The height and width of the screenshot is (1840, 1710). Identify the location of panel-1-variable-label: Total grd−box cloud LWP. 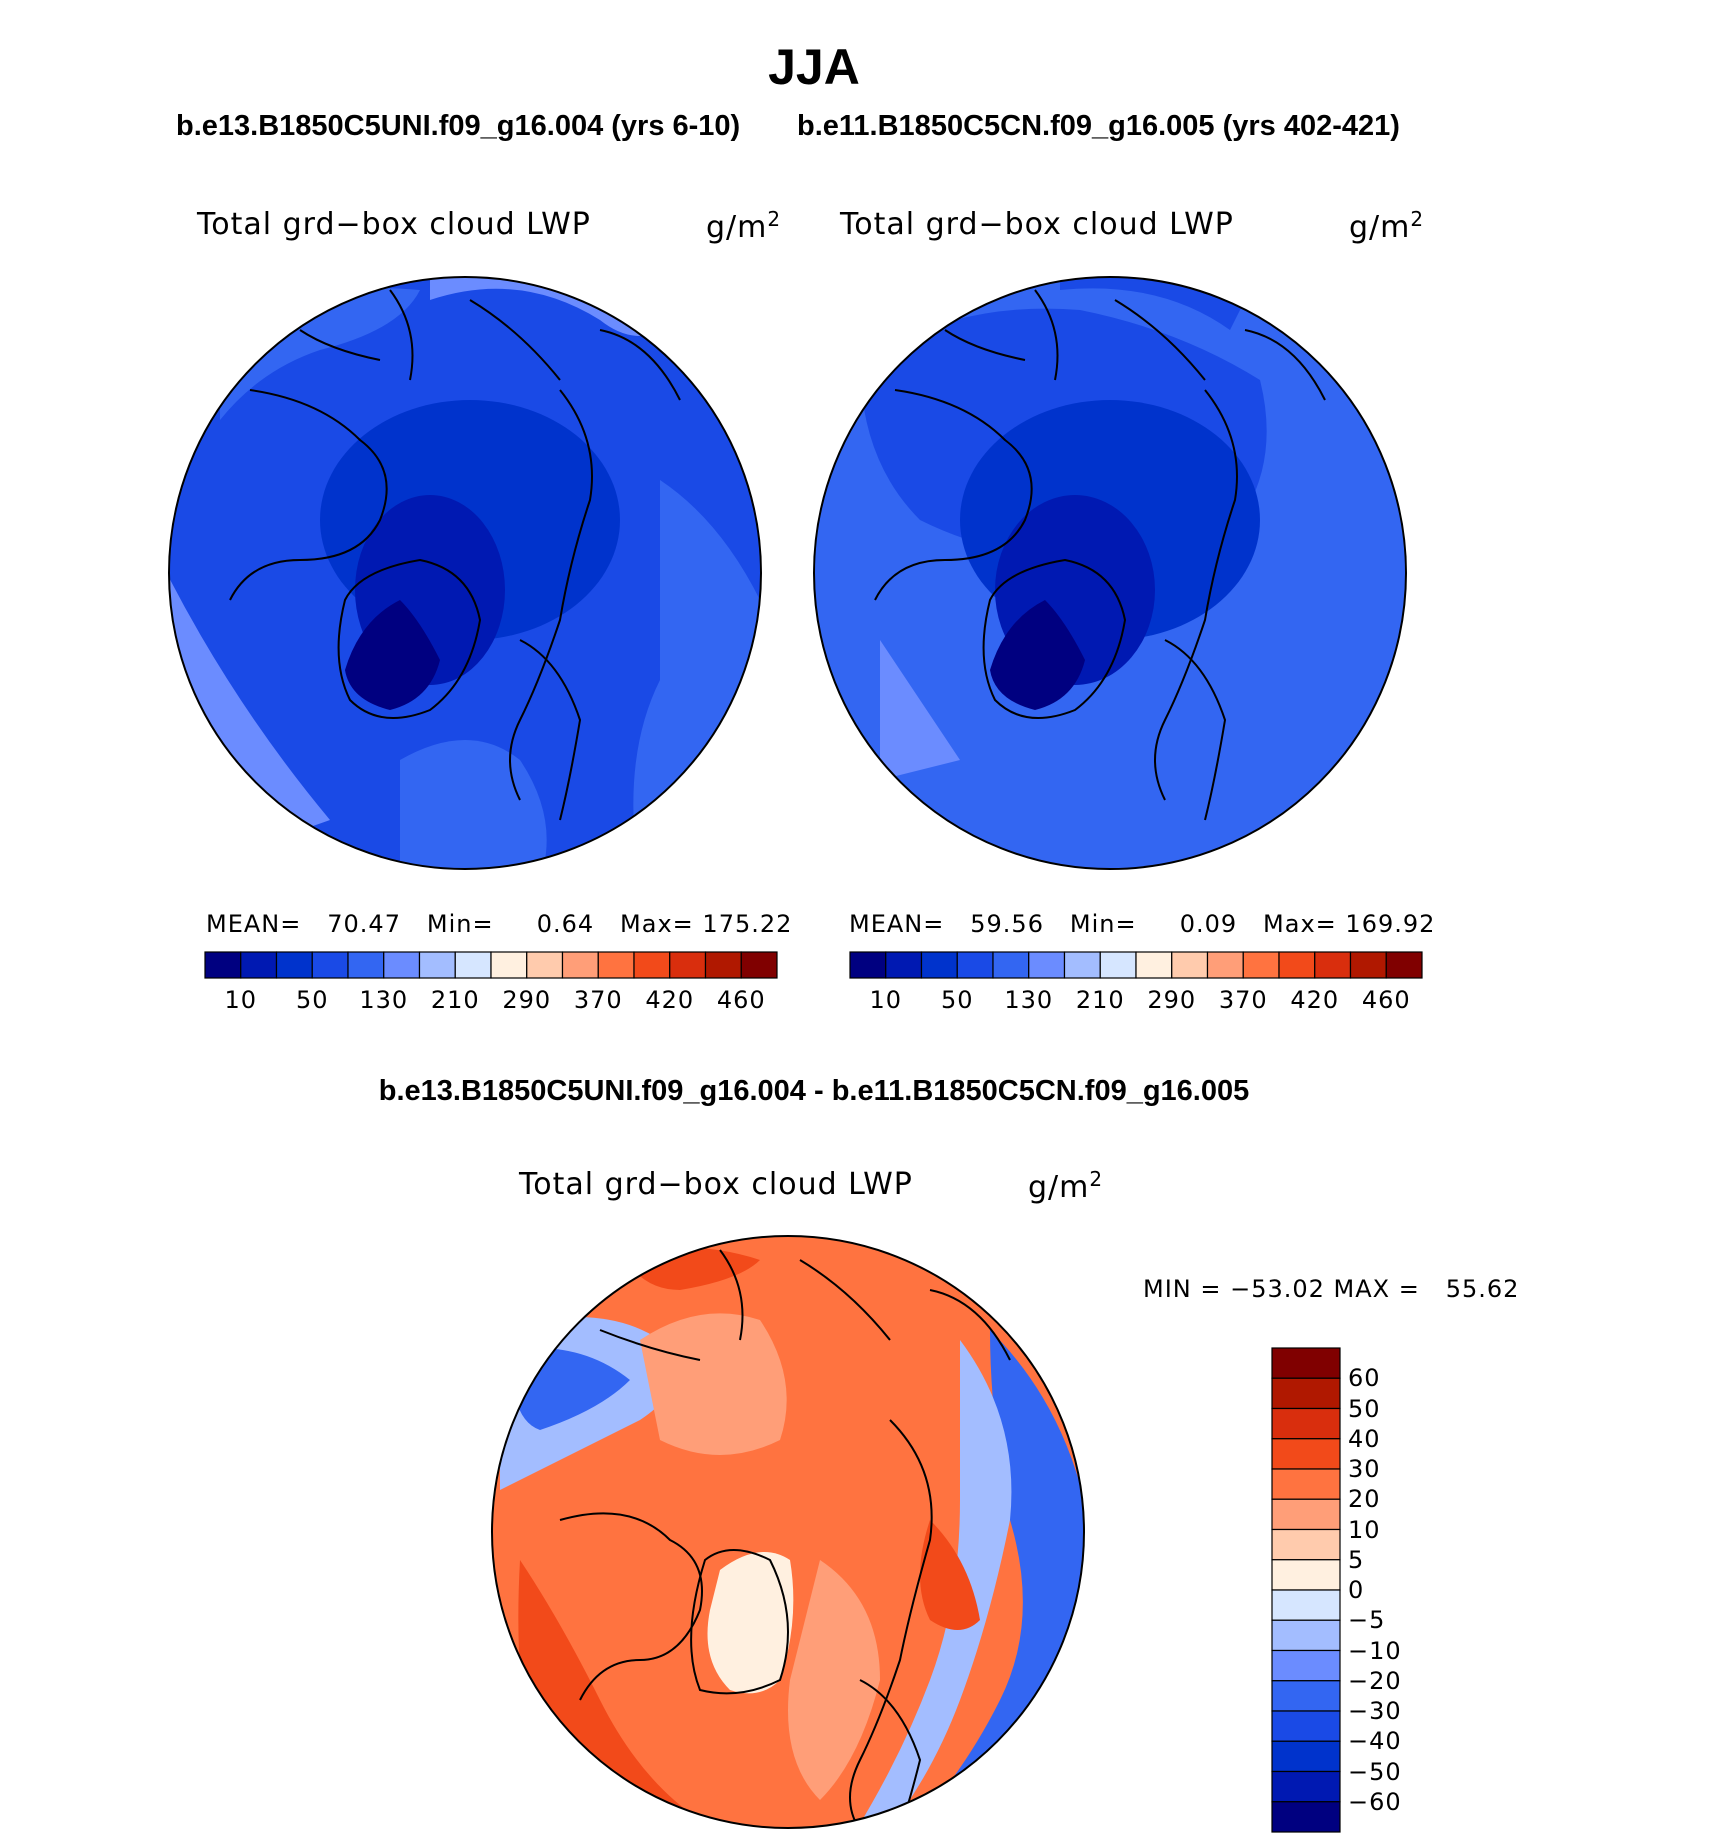
(394, 224).